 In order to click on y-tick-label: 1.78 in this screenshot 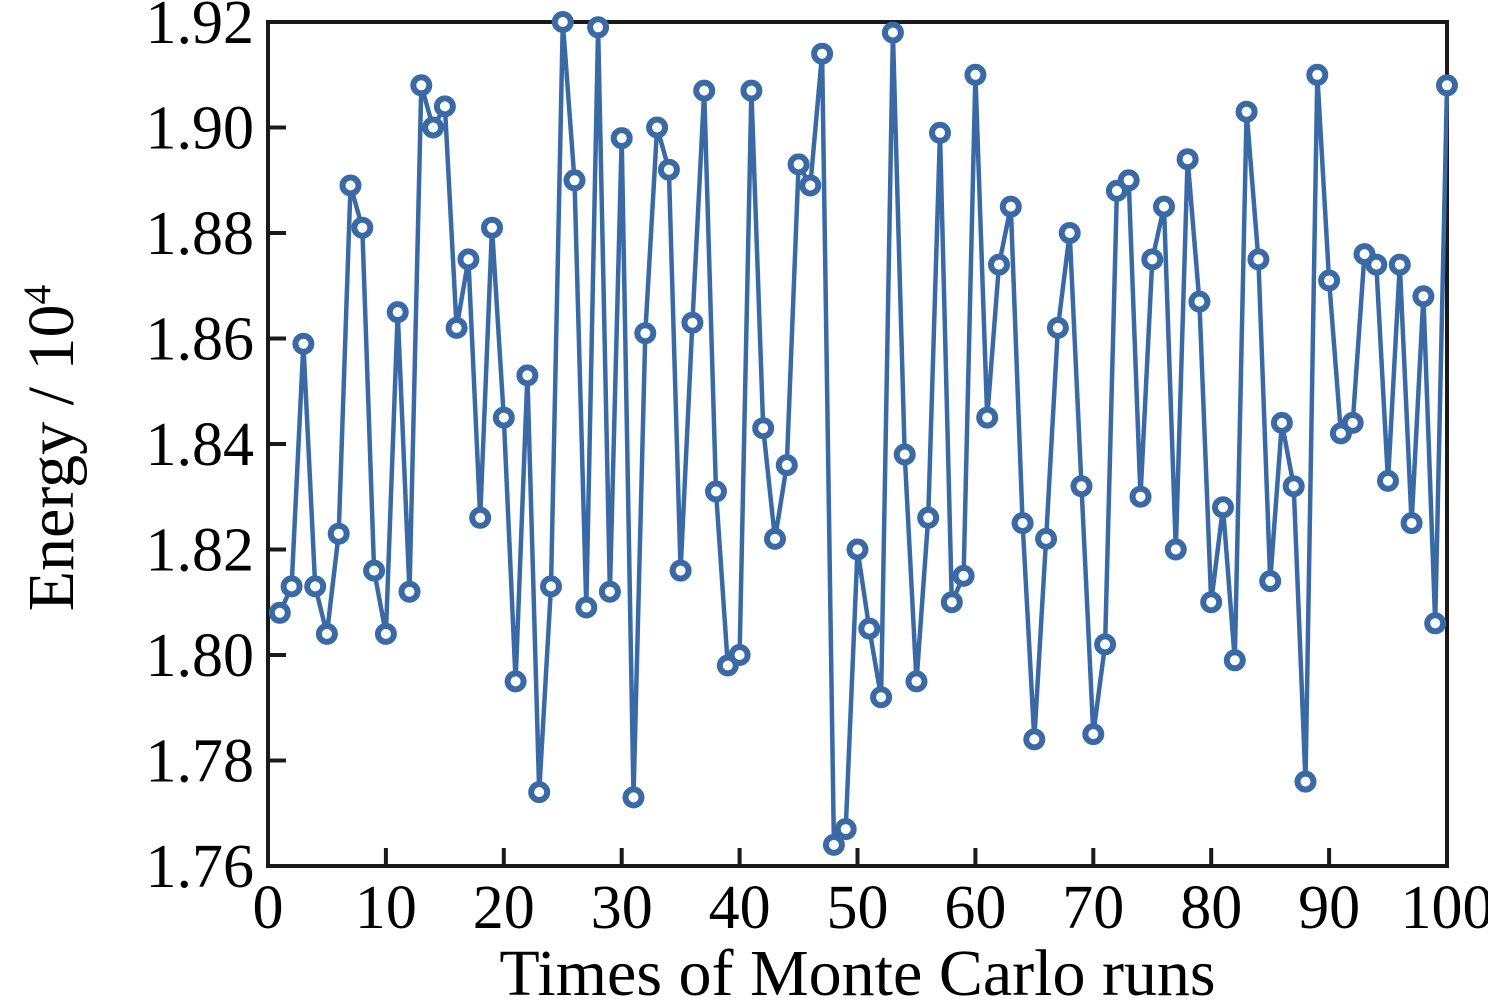, I will do `click(200, 762)`.